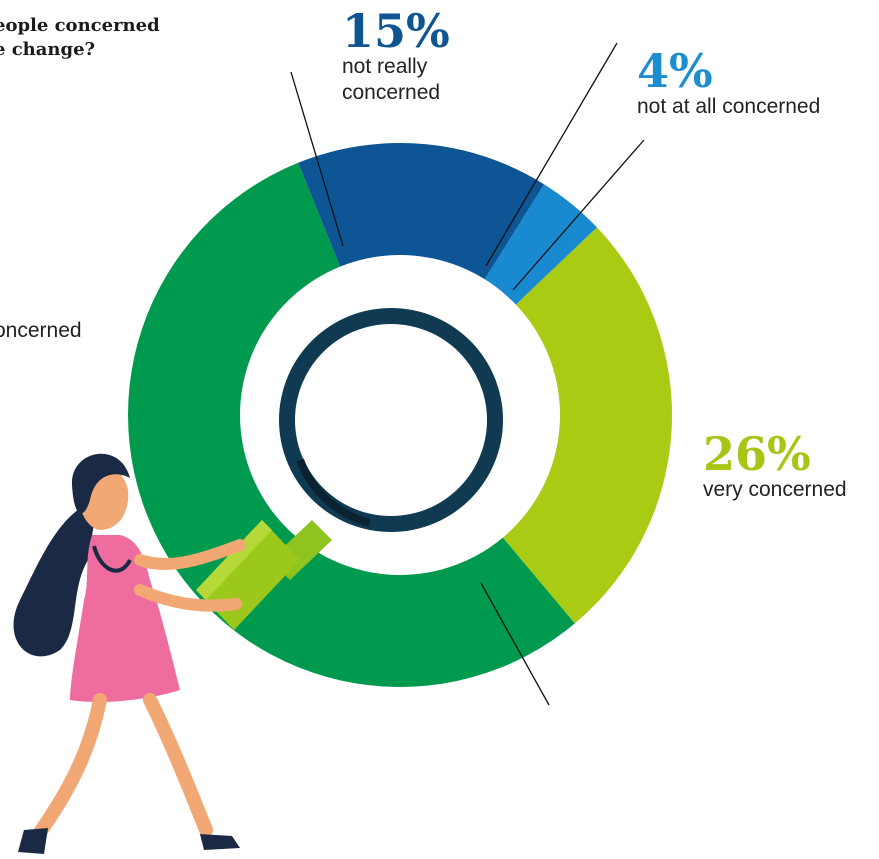 This screenshot has height=859, width=879. What do you see at coordinates (729, 106) in the screenshot?
I see `label-not-at-all-text: not at all concerned` at bounding box center [729, 106].